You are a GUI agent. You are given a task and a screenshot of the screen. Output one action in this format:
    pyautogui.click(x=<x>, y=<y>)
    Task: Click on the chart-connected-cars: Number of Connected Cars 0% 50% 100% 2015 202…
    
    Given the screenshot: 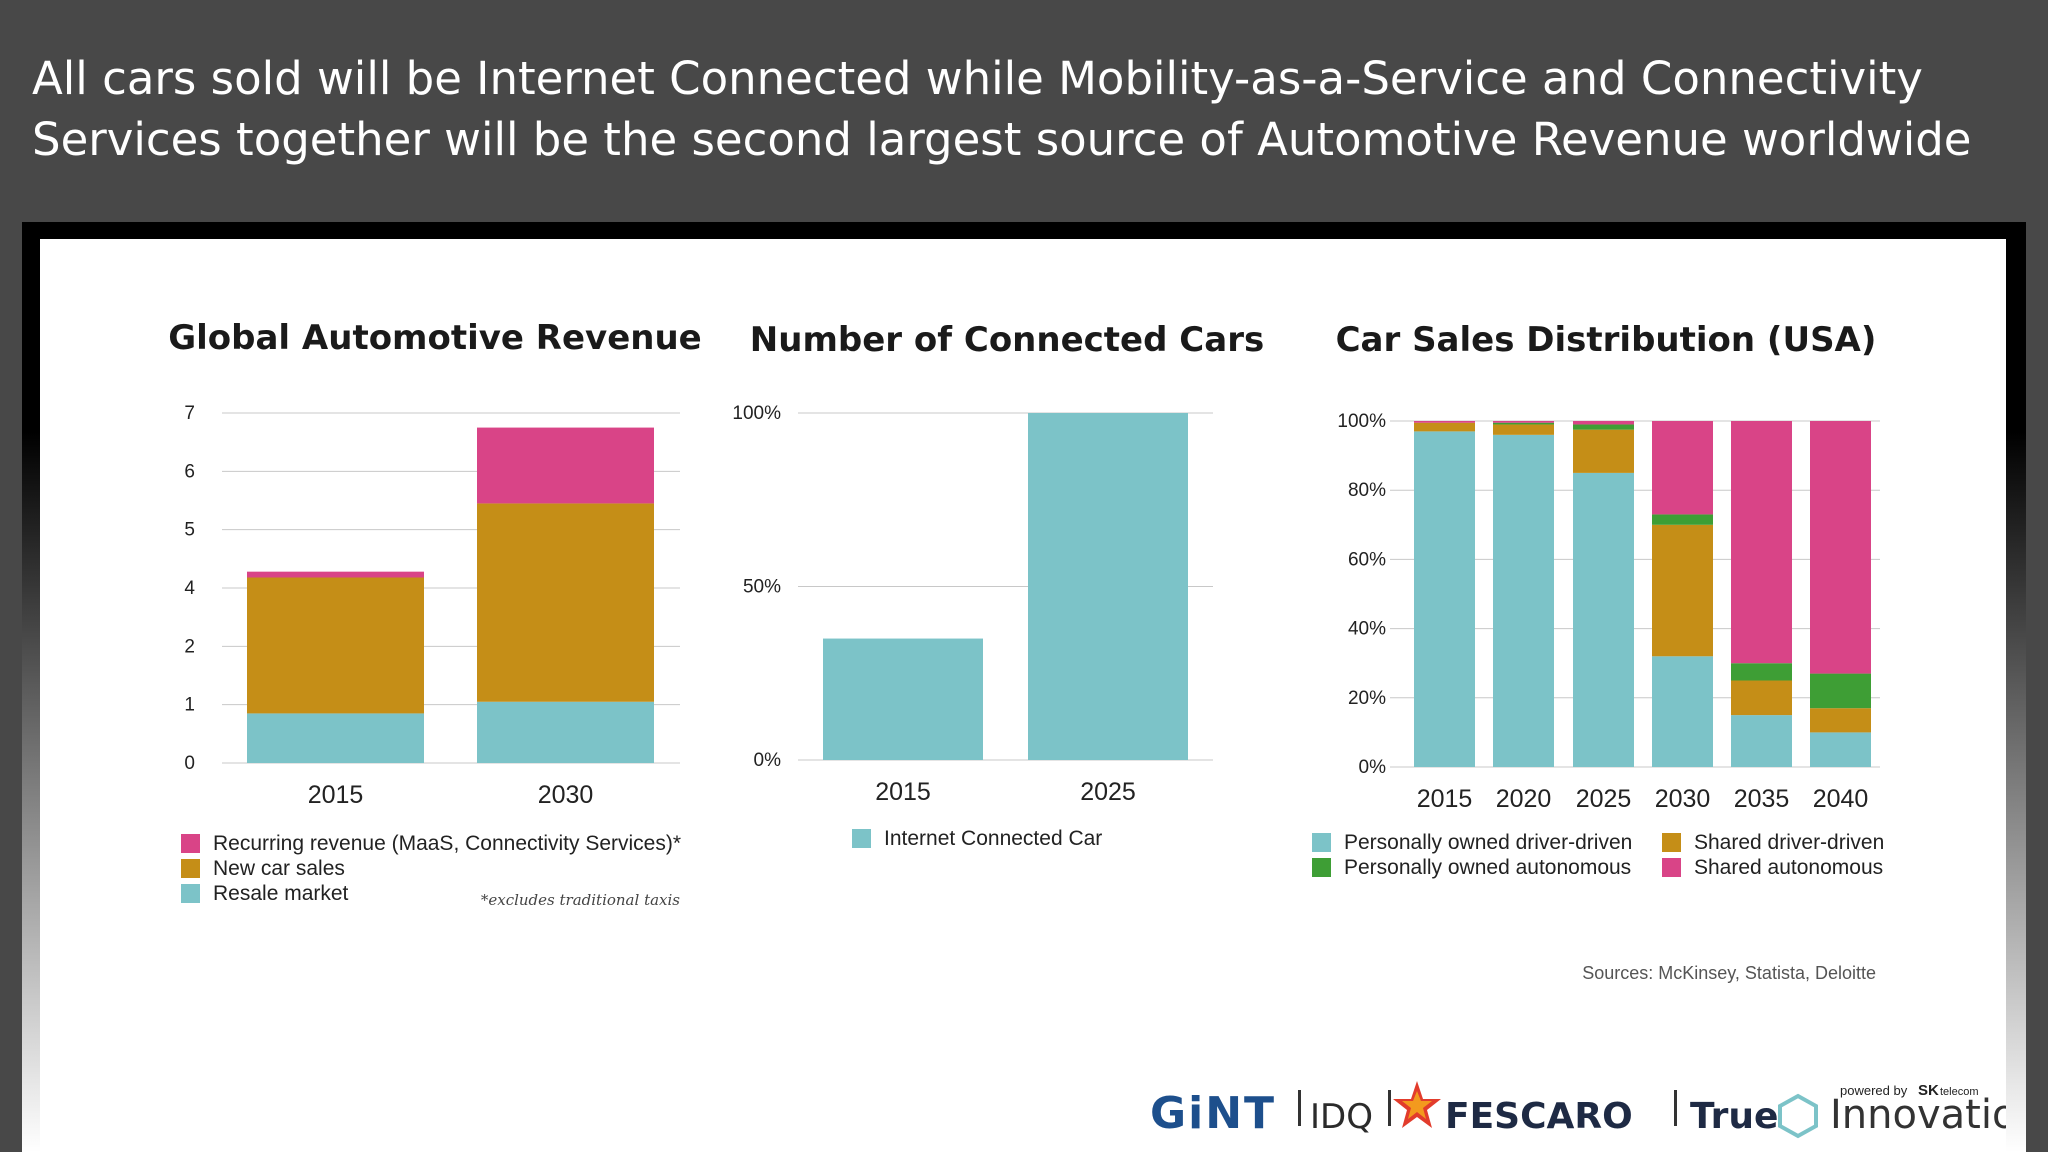 What is the action you would take?
    pyautogui.click(x=998, y=585)
    